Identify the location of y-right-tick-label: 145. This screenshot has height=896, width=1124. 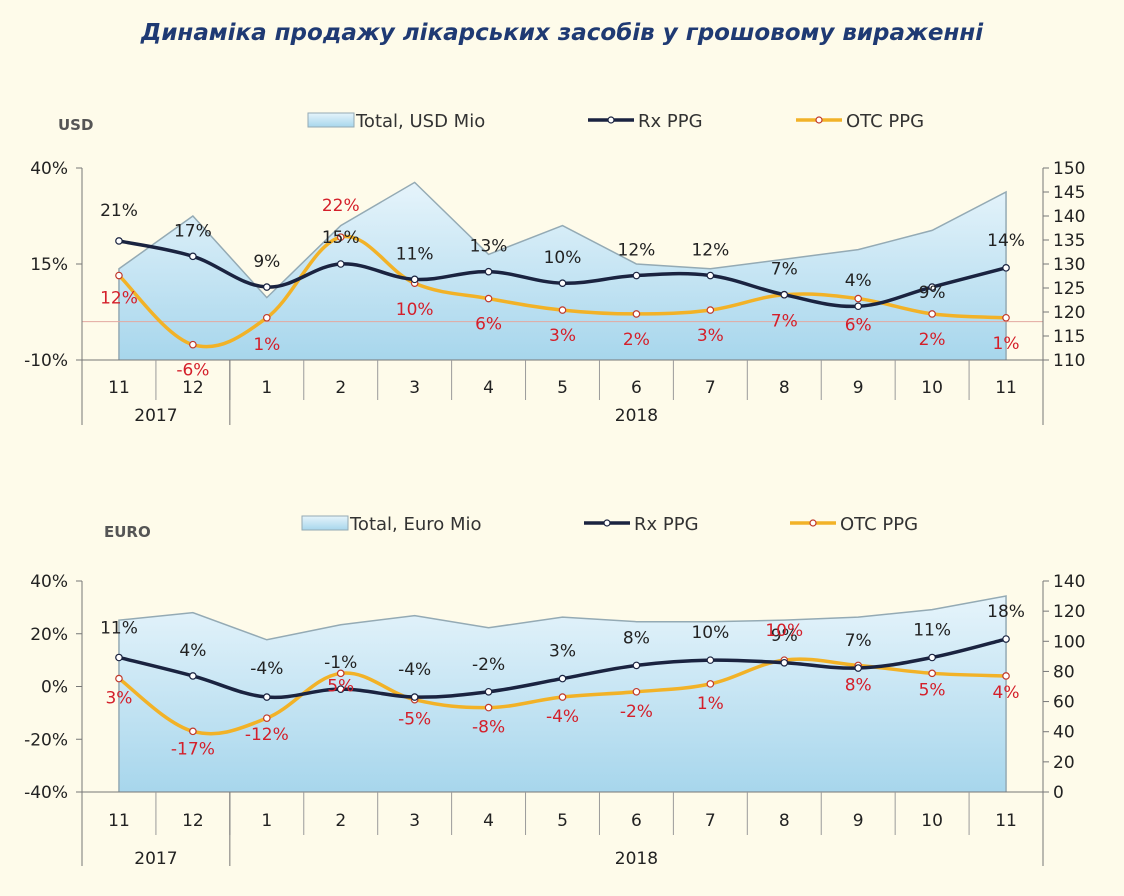
(1069, 193).